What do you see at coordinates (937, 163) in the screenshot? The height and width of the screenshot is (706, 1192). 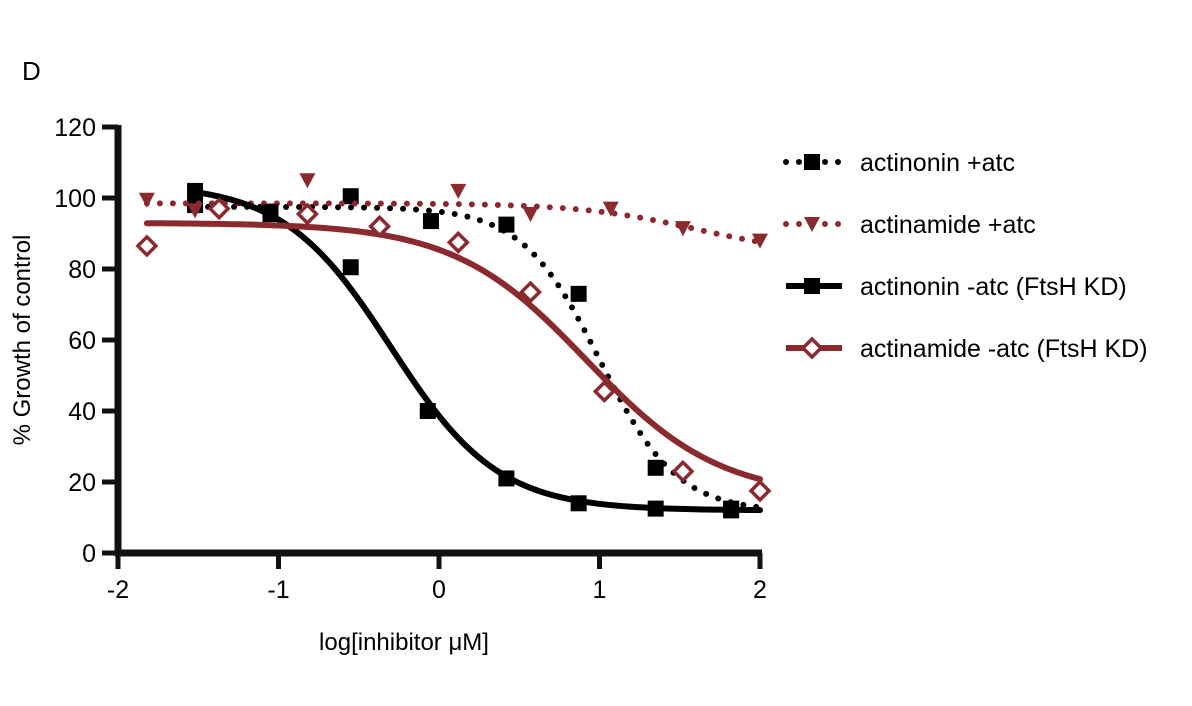 I see `legend-label-1: actinonin +atc` at bounding box center [937, 163].